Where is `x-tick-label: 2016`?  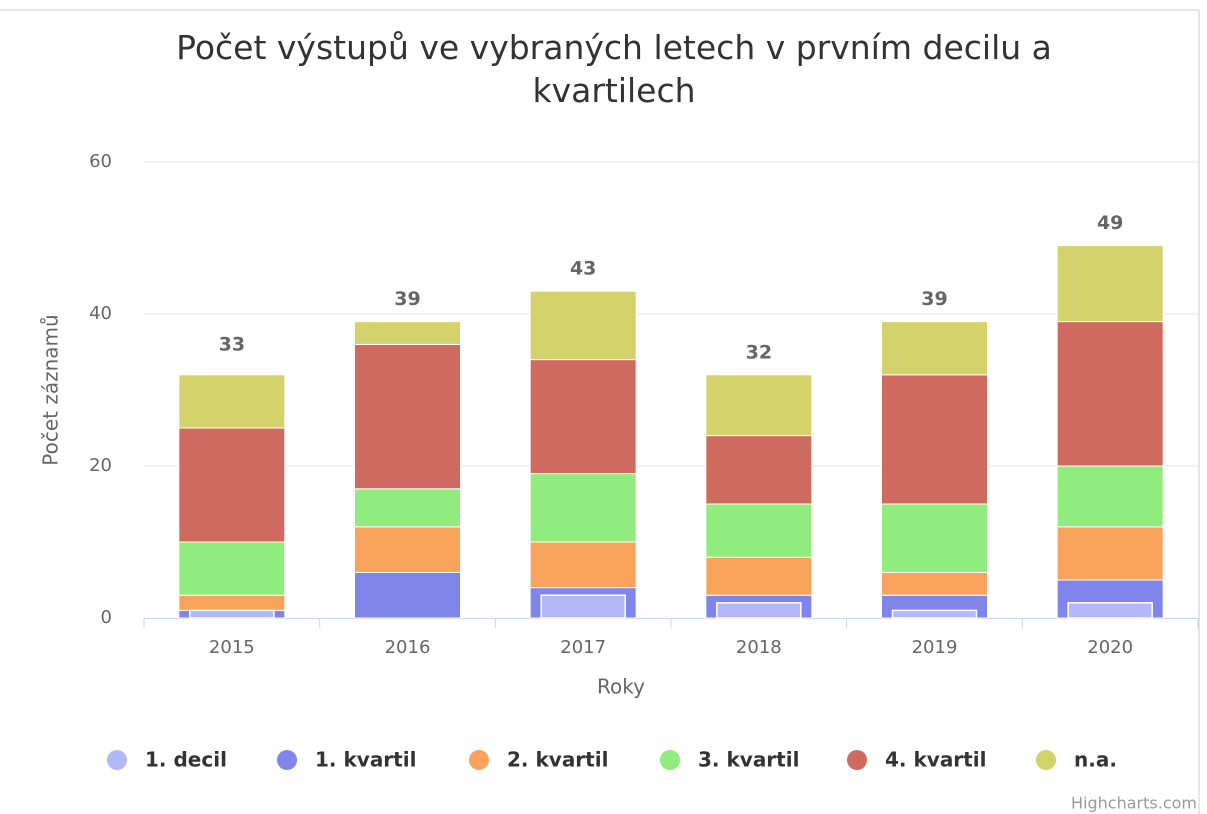
x-tick-label: 2016 is located at coordinates (408, 647).